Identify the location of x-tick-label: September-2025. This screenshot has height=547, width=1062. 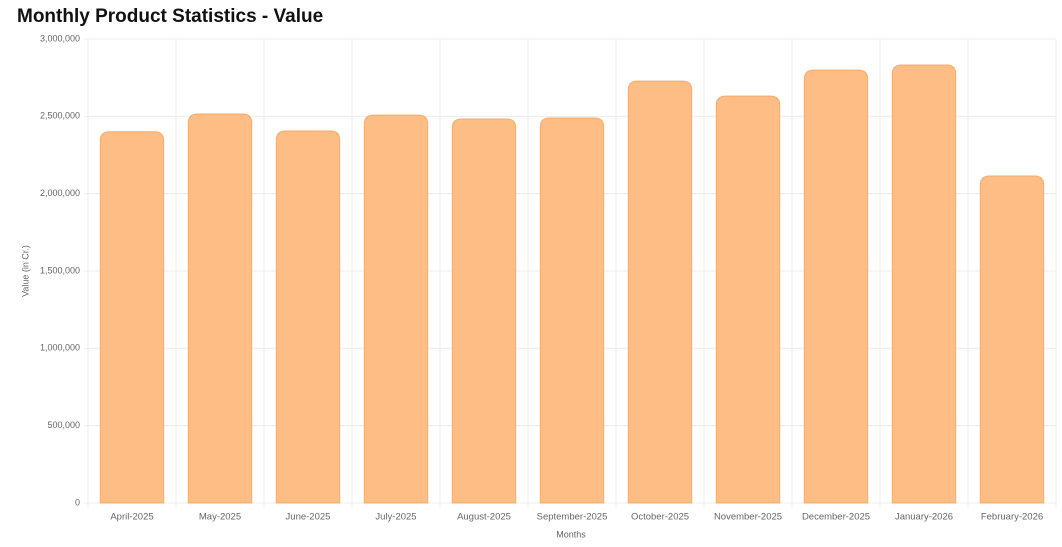
(572, 517).